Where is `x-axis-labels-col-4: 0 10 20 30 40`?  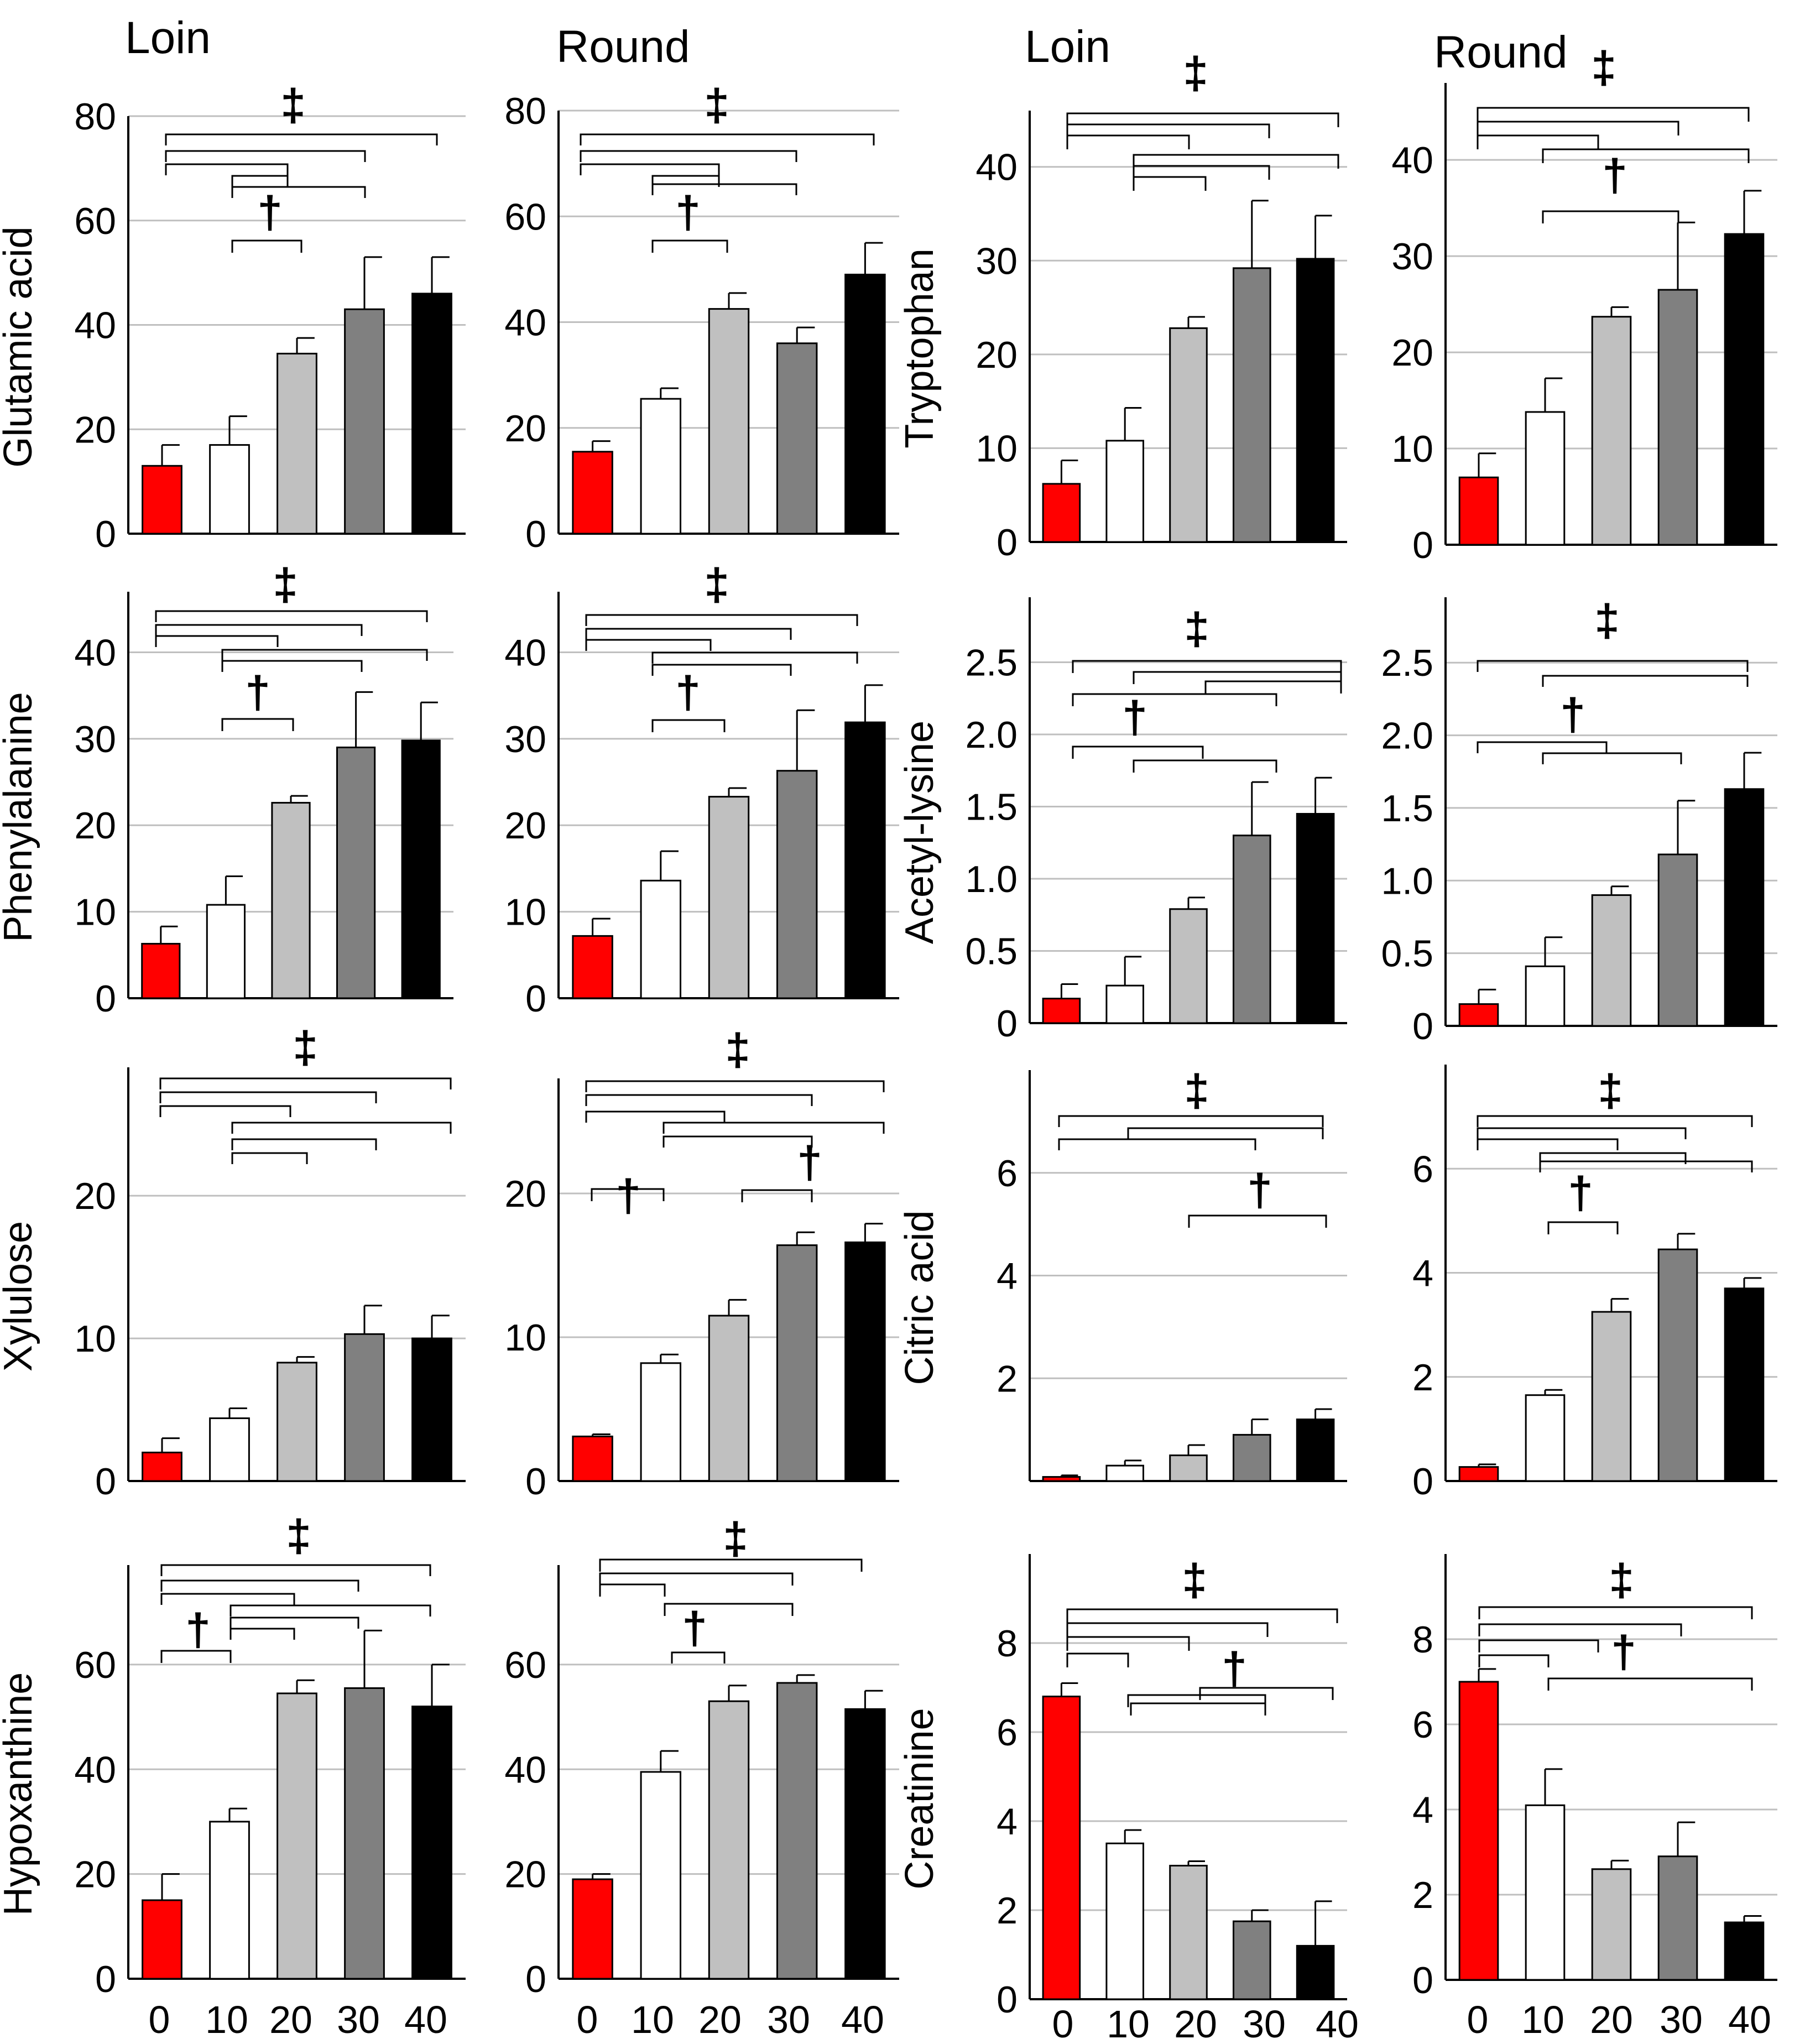 x-axis-labels-col-4: 0 10 20 30 40 is located at coordinates (1619, 2019).